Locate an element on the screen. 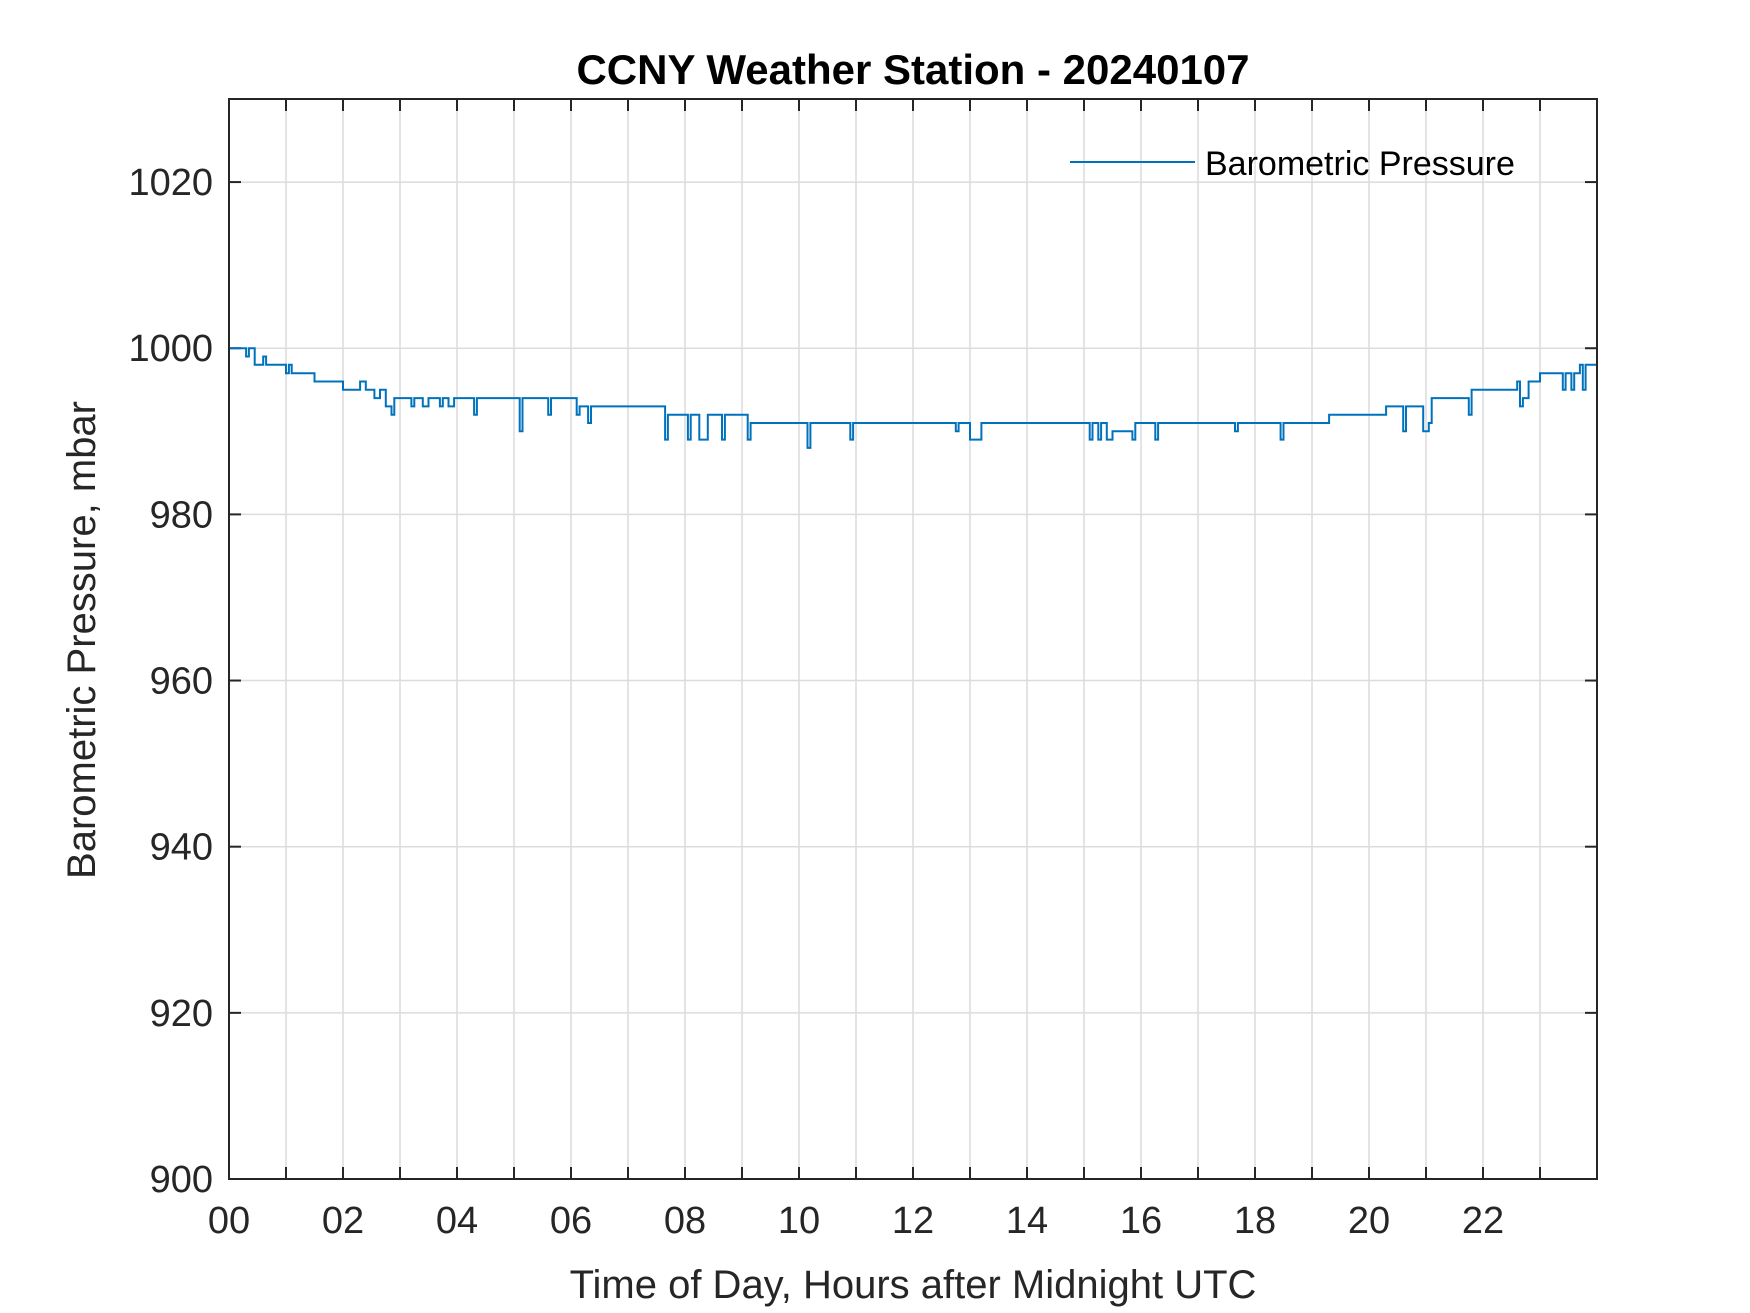  x-tick-label: 18 is located at coordinates (1255, 1221).